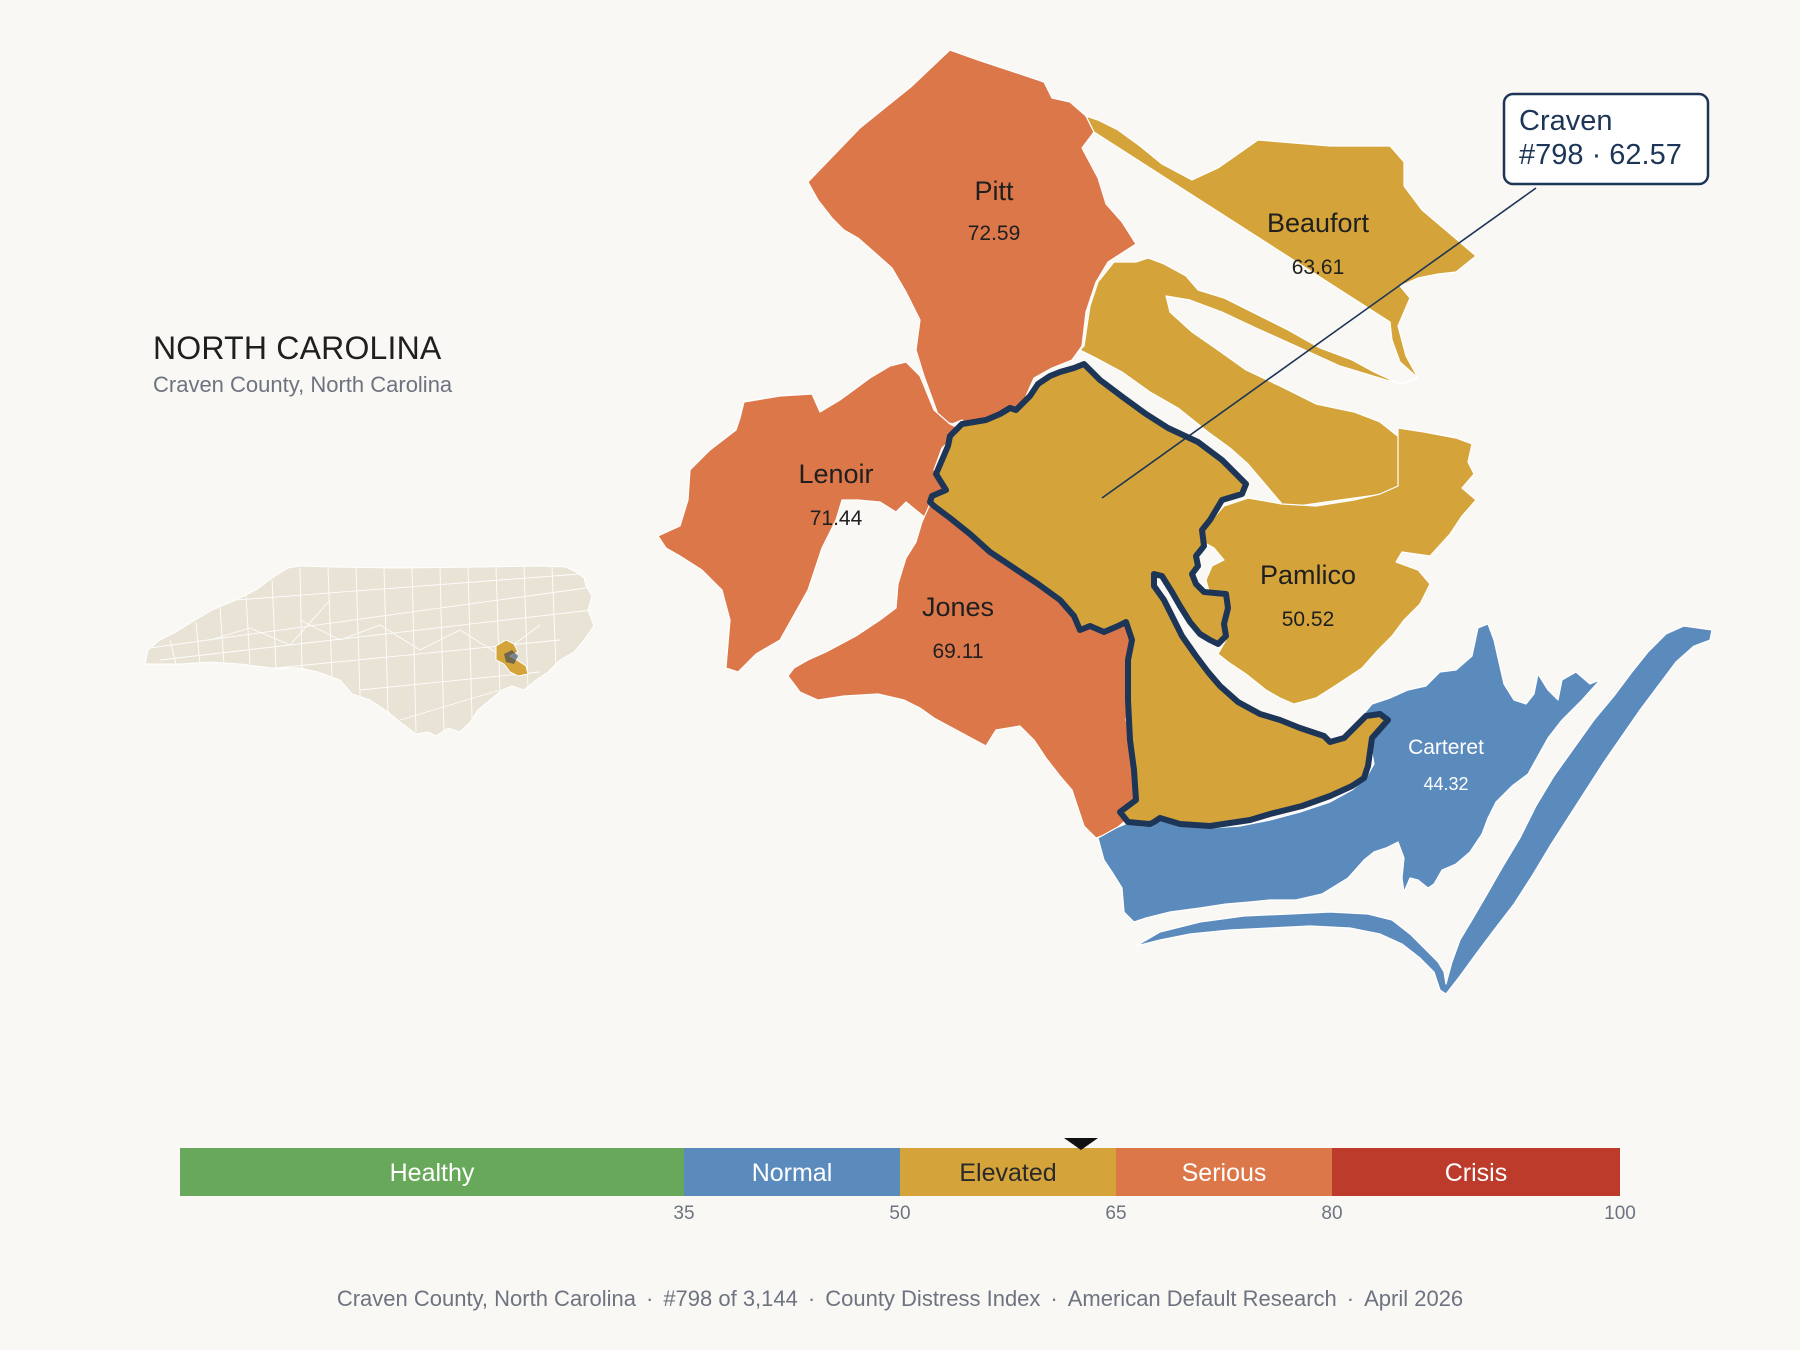 This screenshot has height=1350, width=1800. I want to click on legend-band-elevated, so click(1008, 1172).